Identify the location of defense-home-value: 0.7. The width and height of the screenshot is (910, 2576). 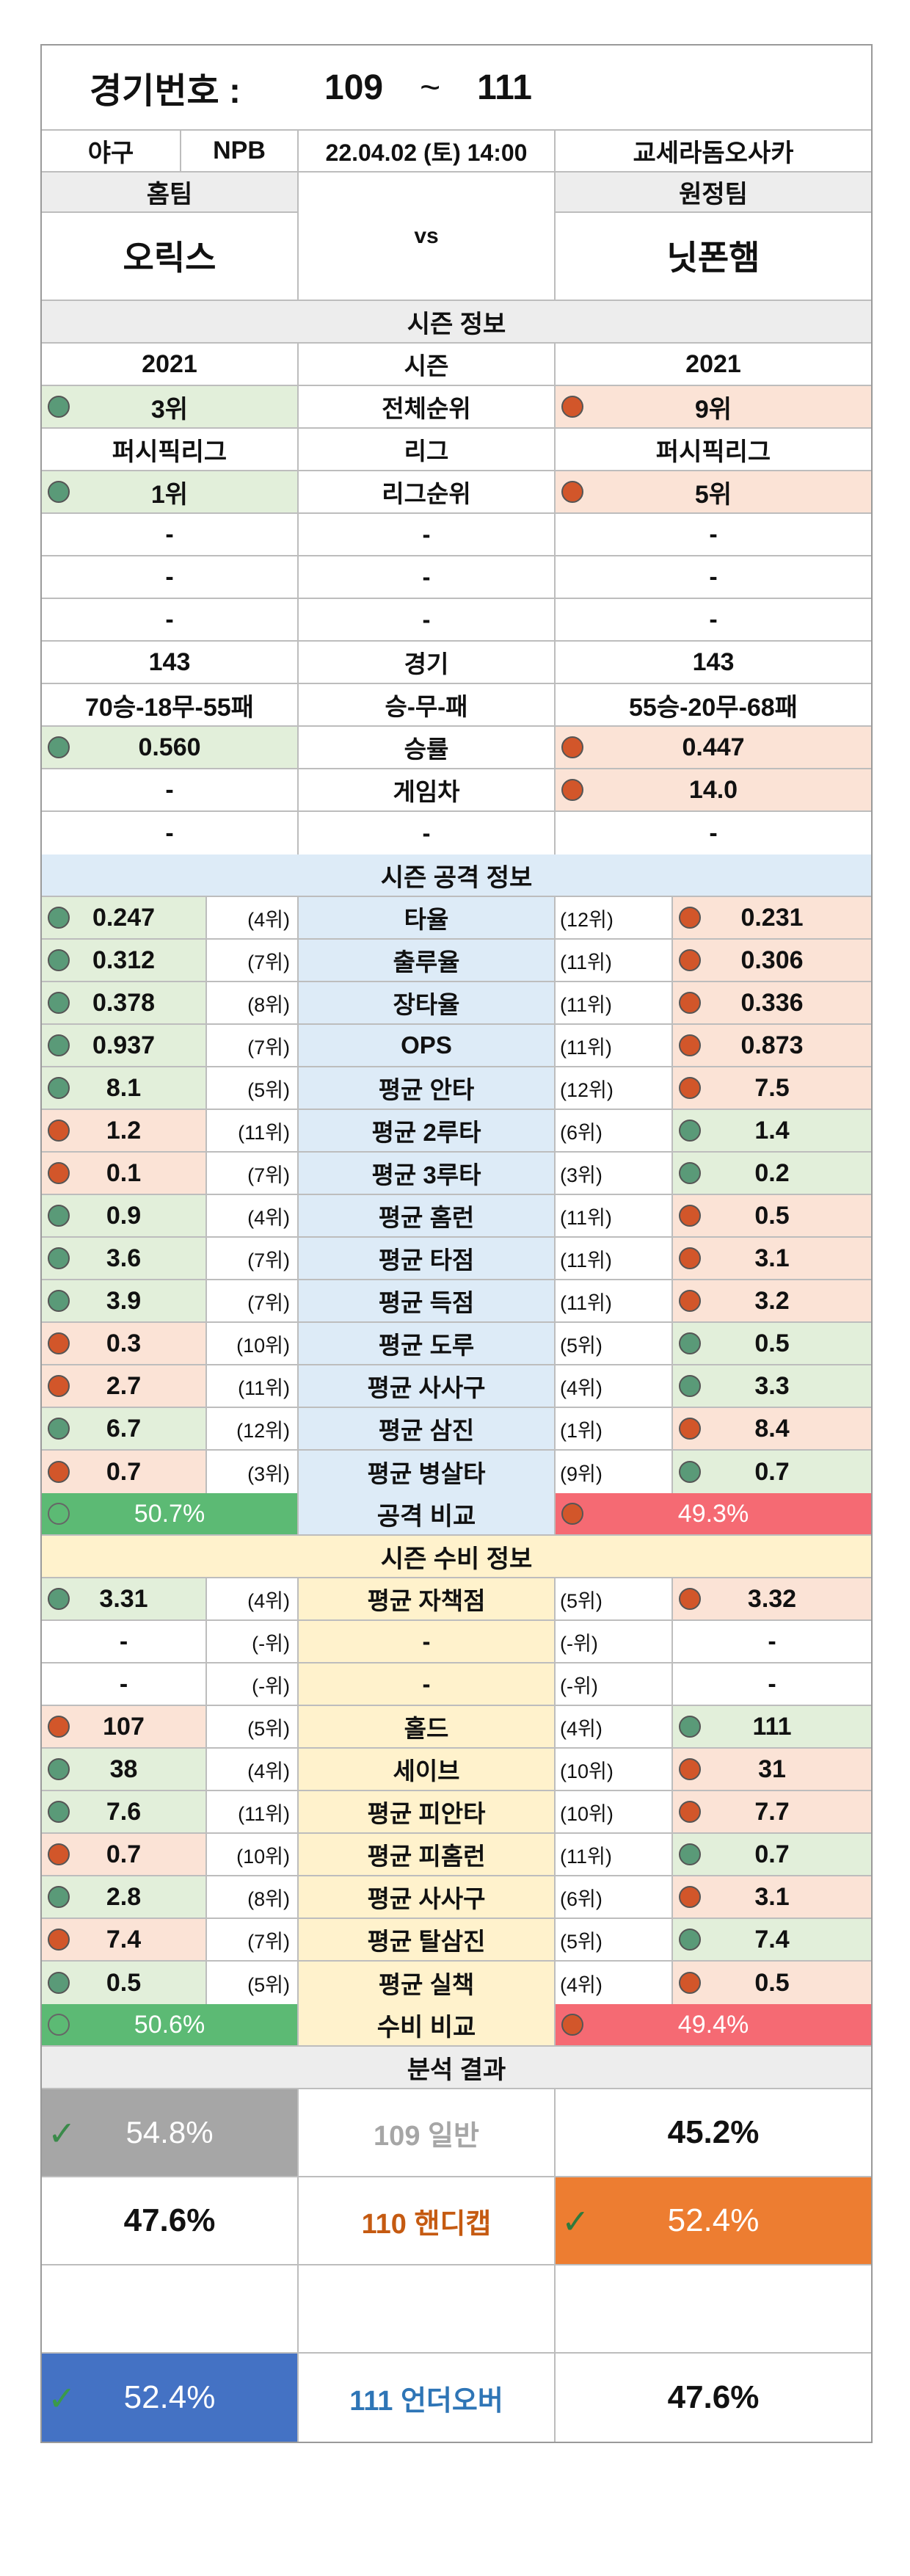
(124, 1854).